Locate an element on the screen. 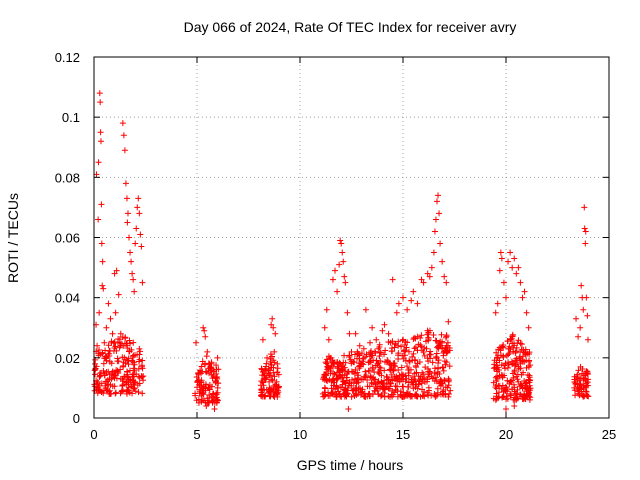  x-tick-label: 5 is located at coordinates (196, 434).